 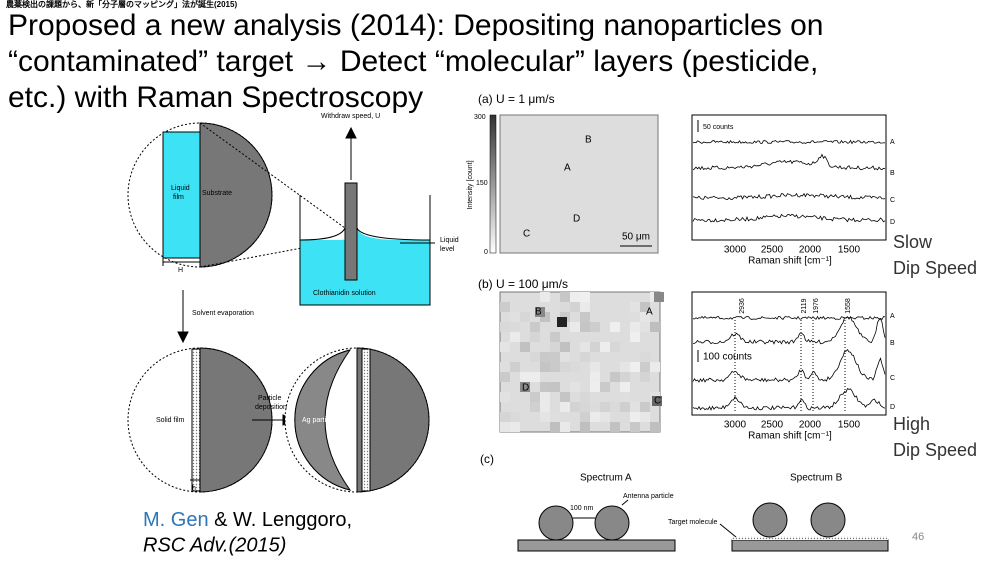 I want to click on label: Target molecule, so click(x=693, y=522).